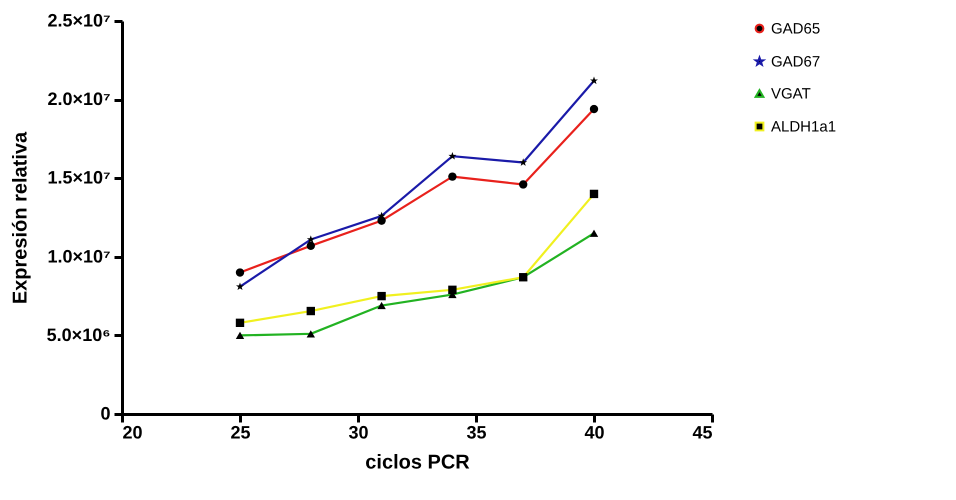 The image size is (956, 500). What do you see at coordinates (803, 127) in the screenshot?
I see `legend-label: ALDH1a1` at bounding box center [803, 127].